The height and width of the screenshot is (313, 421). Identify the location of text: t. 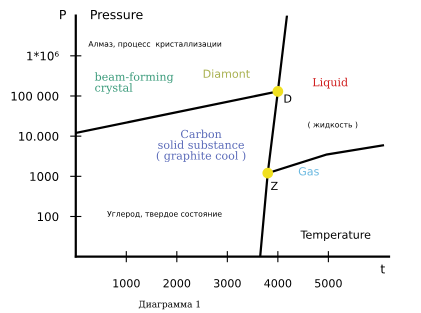
(382, 269).